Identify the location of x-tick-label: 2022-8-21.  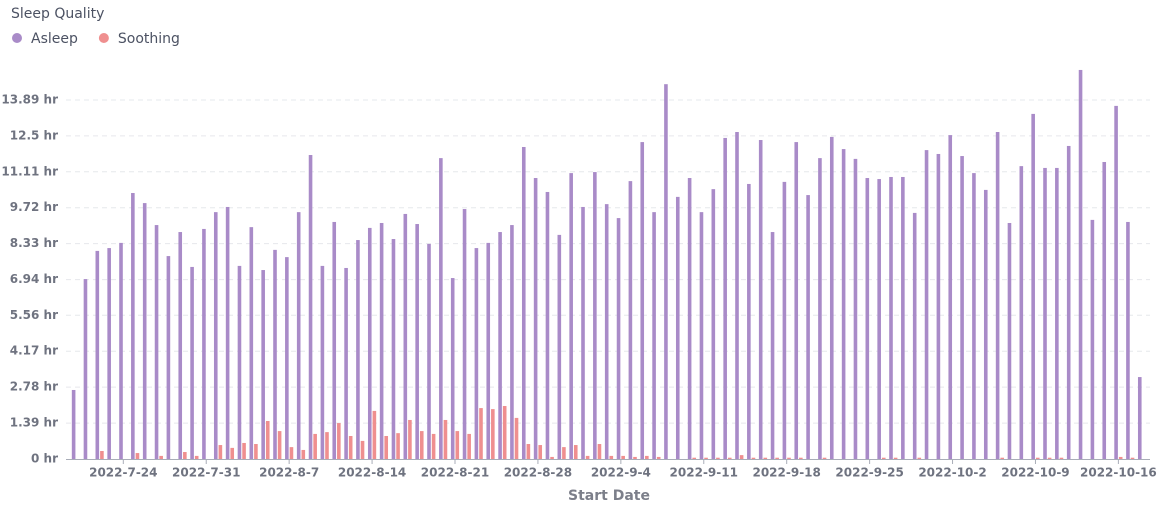
(455, 473).